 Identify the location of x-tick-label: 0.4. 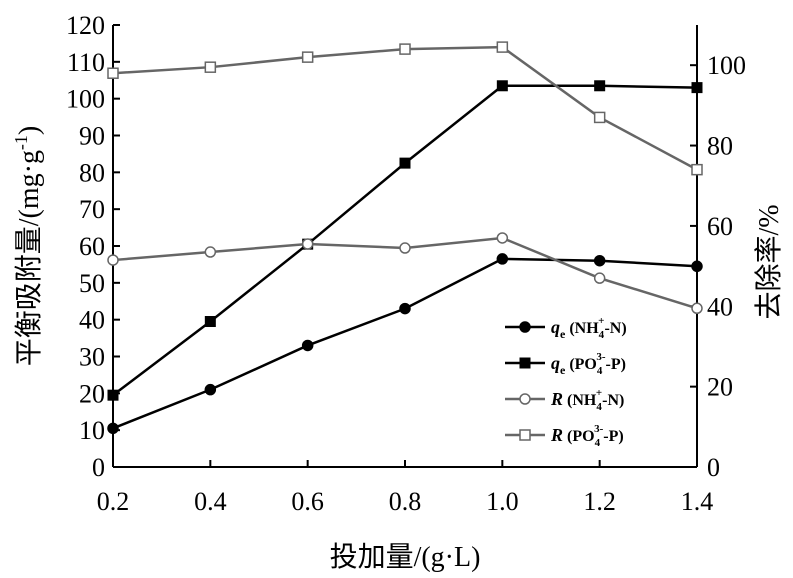
(210, 501).